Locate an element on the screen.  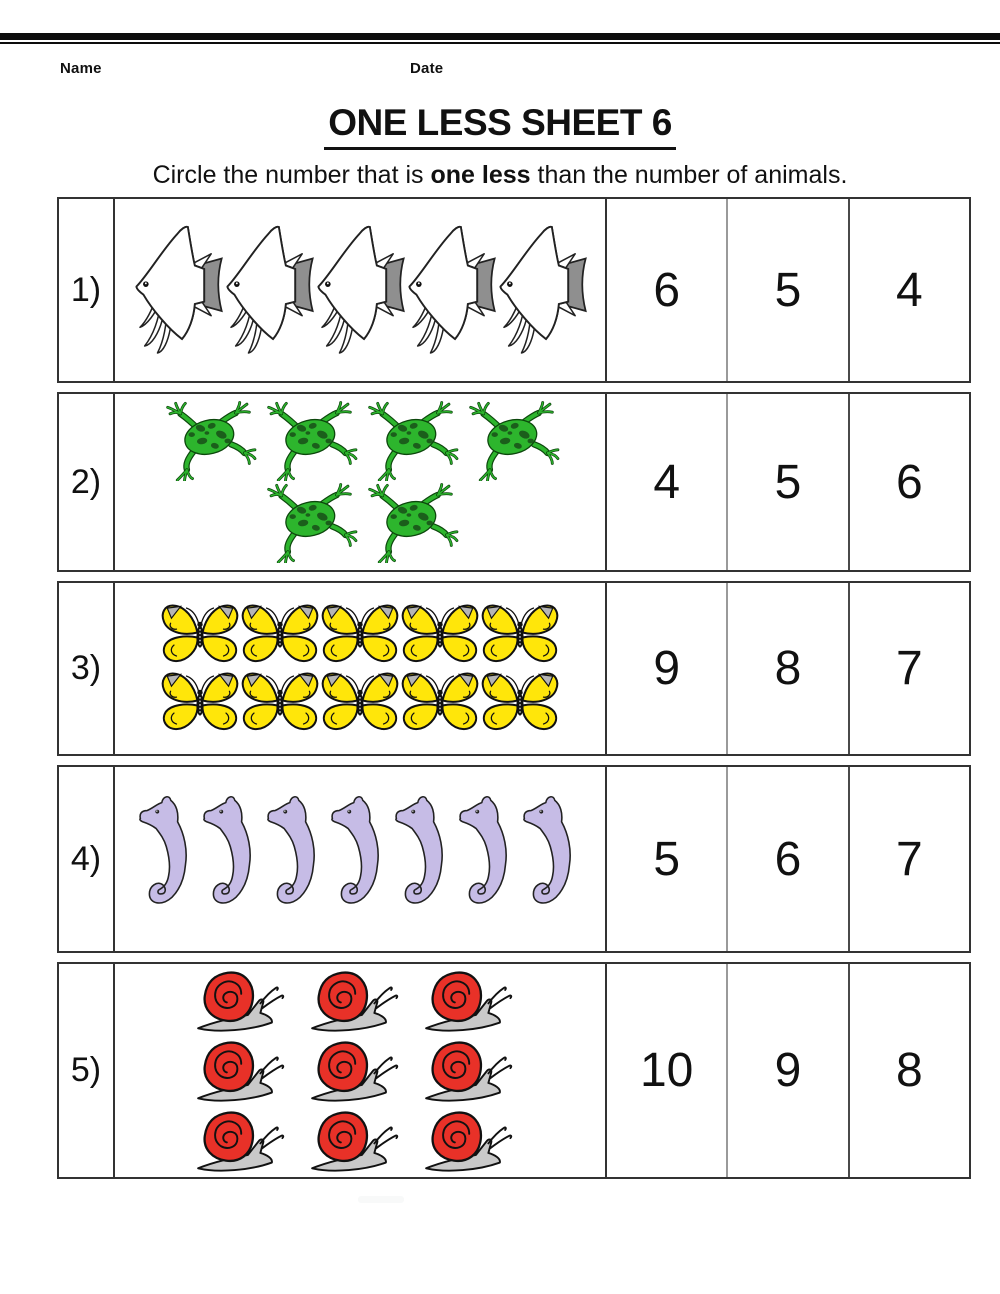
row-label-cell: 2) is located at coordinates (87, 482).